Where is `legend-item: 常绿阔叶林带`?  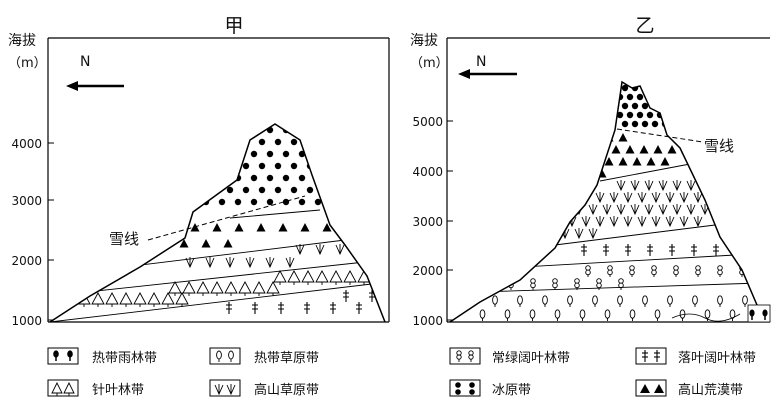 legend-item: 常绿阔叶林带 is located at coordinates (509, 356).